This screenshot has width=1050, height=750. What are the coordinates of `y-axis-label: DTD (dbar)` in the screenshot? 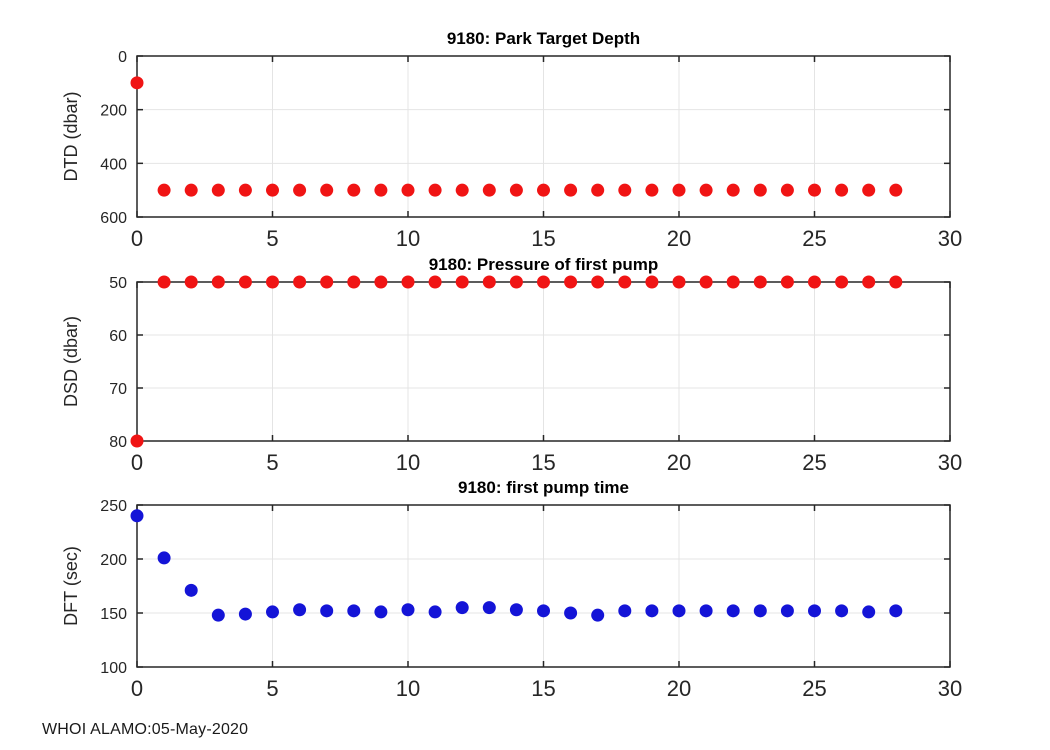 It's located at (71, 136).